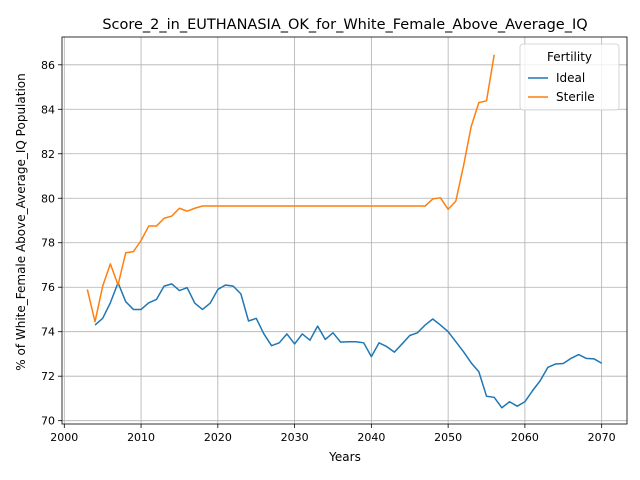 Image resolution: width=640 pixels, height=480 pixels. What do you see at coordinates (333, 434) in the screenshot?
I see `x-axis-ticks: 2000 2010 2020 2030 2040 2050 2060 2070` at bounding box center [333, 434].